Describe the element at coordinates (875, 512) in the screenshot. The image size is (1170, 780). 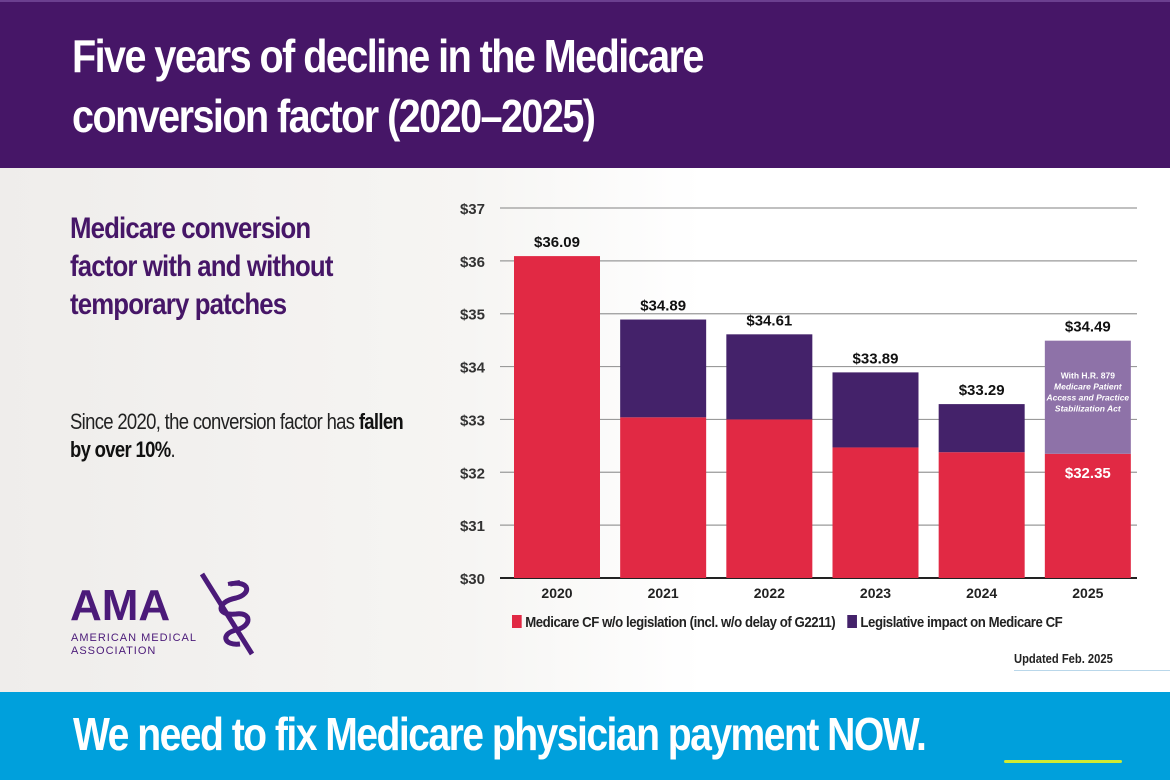
I see `bar-red-2023` at that location.